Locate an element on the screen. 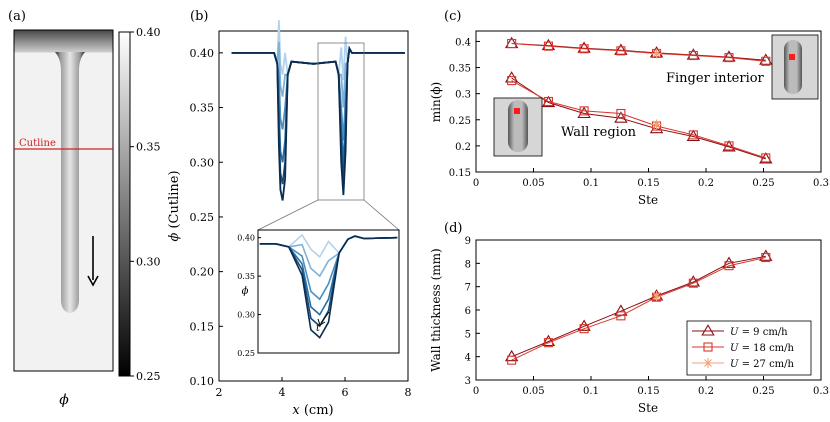  finger-thumbnail is located at coordinates (795, 67).